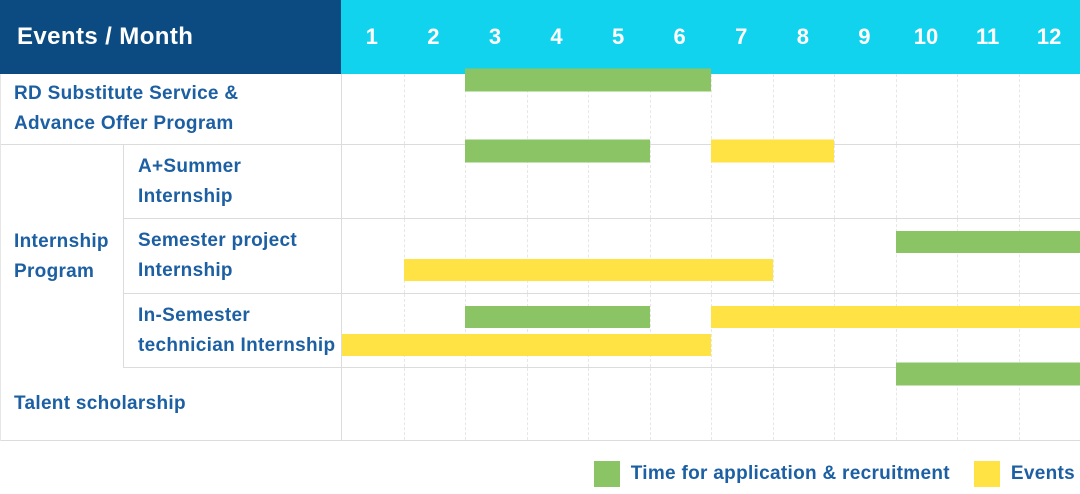 The width and height of the screenshot is (1080, 494). I want to click on month-header-10: 10, so click(926, 36).